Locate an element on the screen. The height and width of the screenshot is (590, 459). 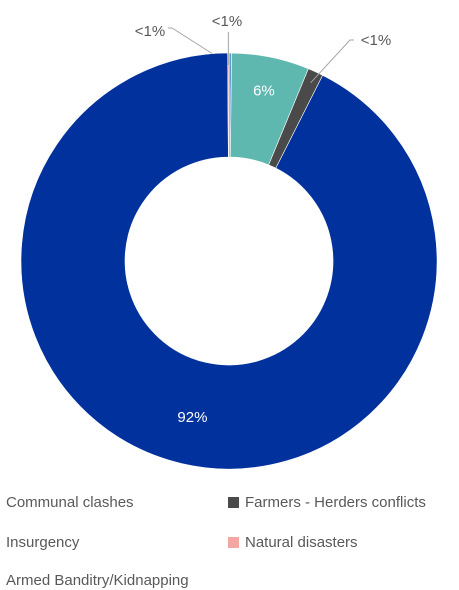
slice-label-farmers-herders-conflicts: <1% is located at coordinates (376, 40).